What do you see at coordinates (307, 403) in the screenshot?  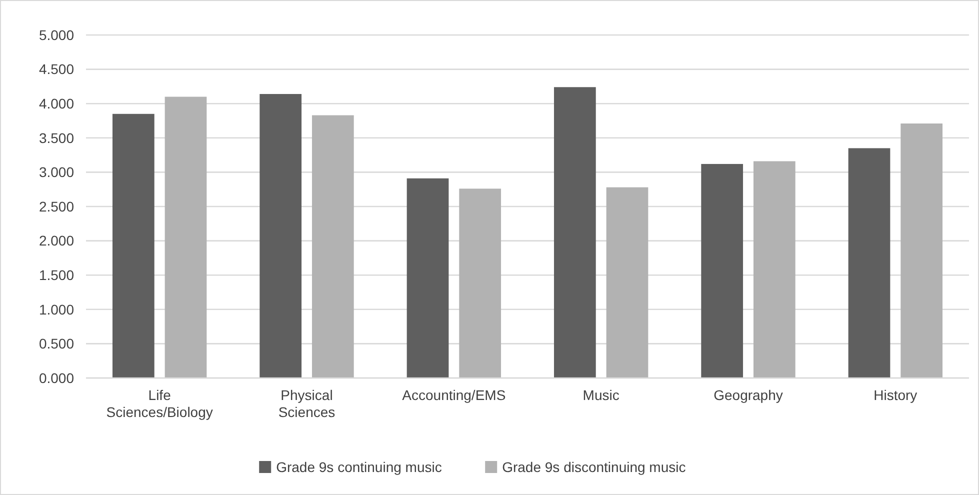 I see `x-tick-label: Physical Sciences` at bounding box center [307, 403].